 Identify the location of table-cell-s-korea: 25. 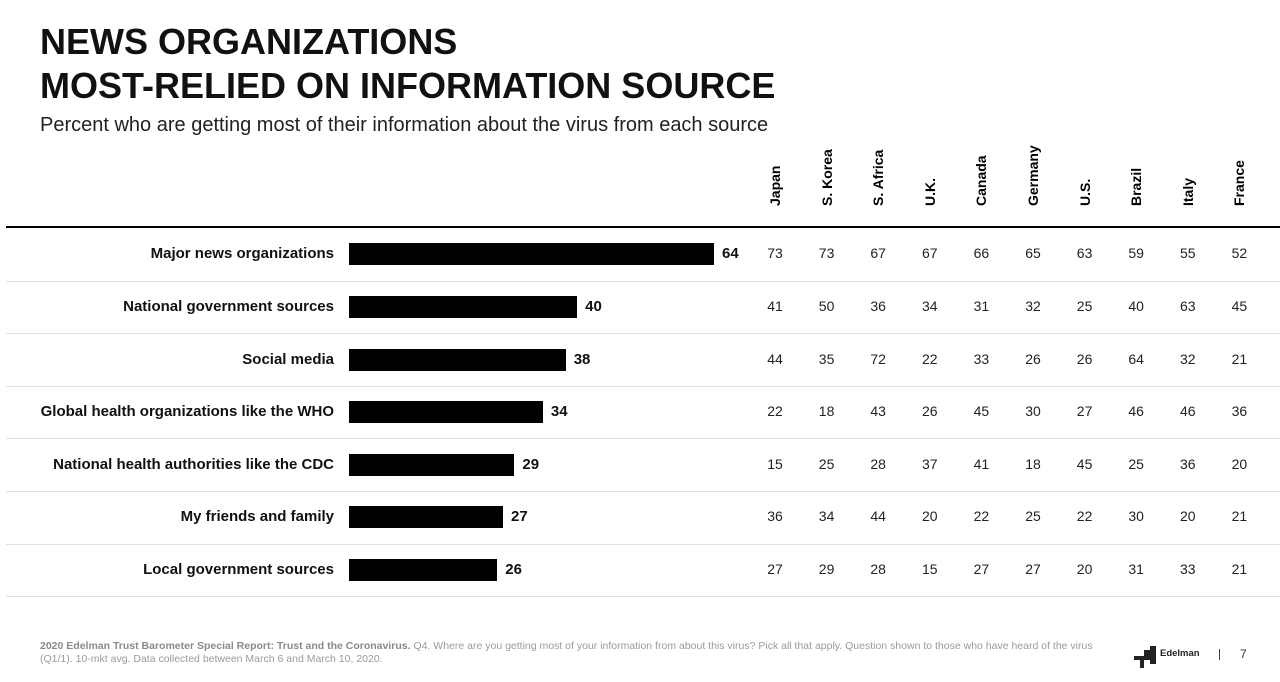
(826, 463).